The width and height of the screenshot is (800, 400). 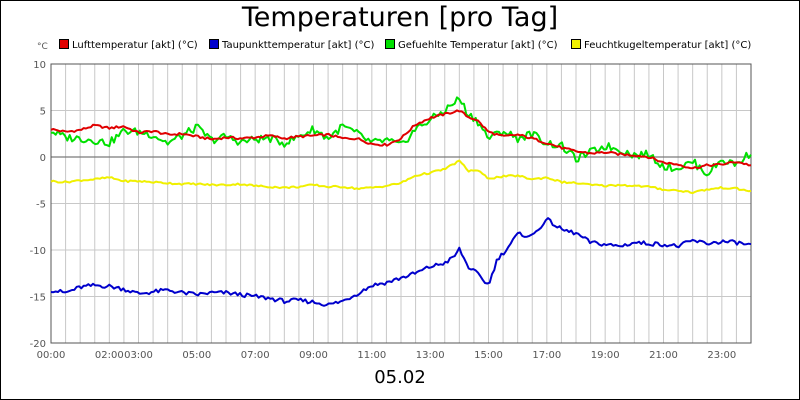 I want to click on x-tick-label: 05:00, so click(x=196, y=355).